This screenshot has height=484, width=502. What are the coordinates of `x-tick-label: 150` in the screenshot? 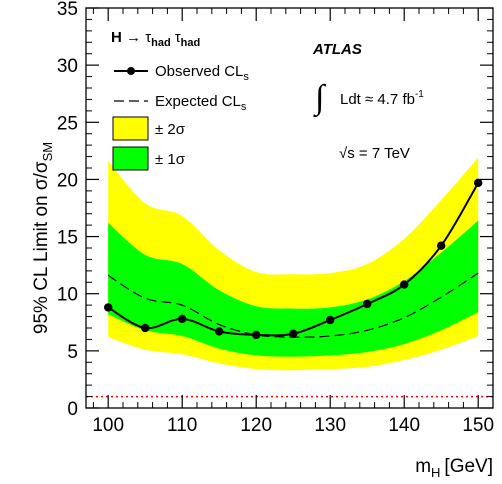 It's located at (478, 425).